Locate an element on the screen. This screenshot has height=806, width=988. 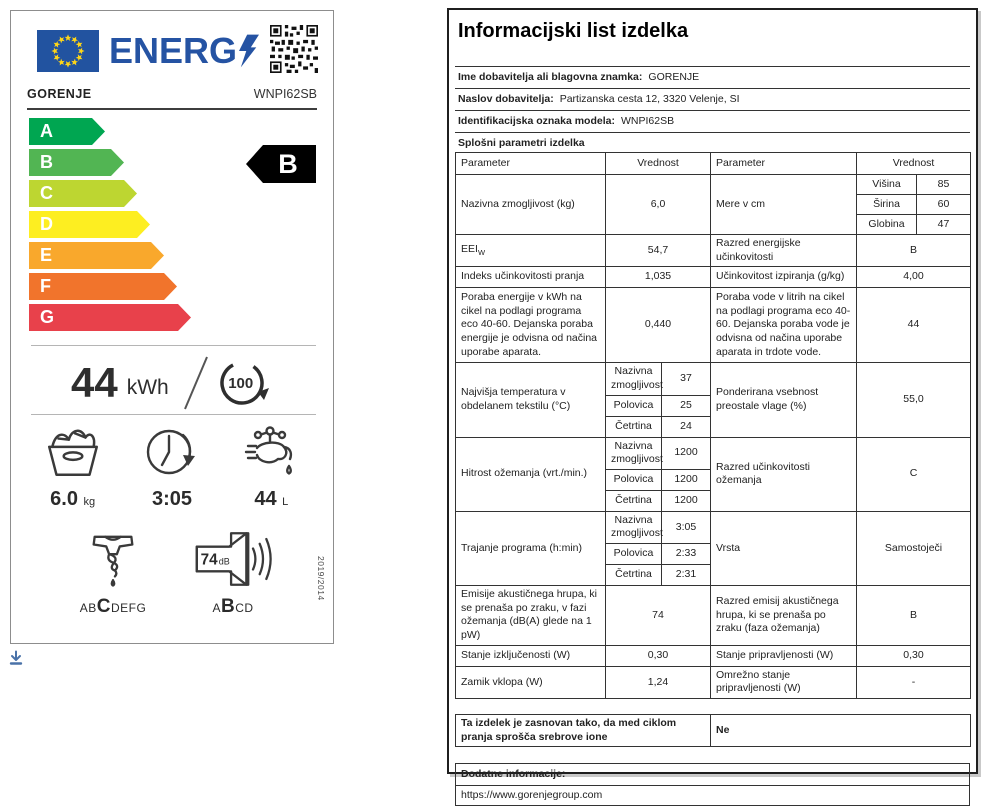
model-number: WNPI62SB is located at coordinates (285, 94).